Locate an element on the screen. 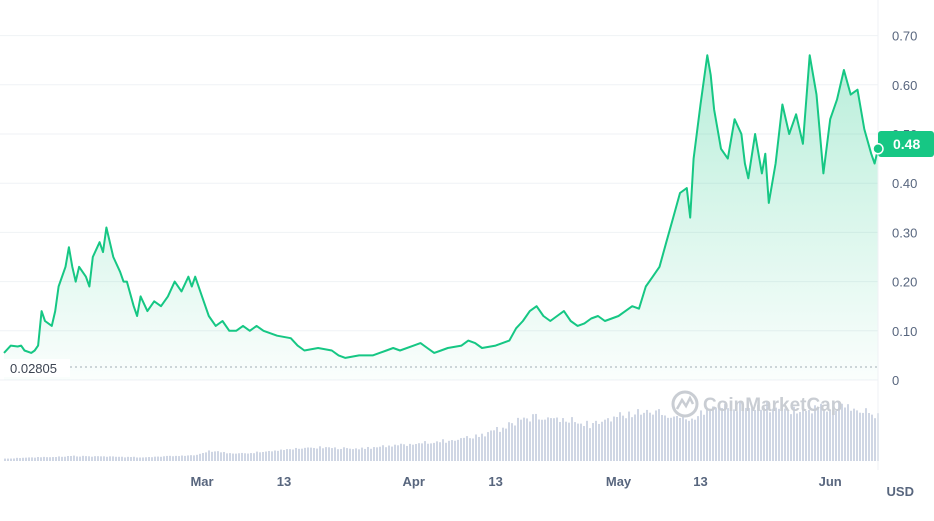 The width and height of the screenshot is (934, 521). current-price-dot is located at coordinates (878, 149).